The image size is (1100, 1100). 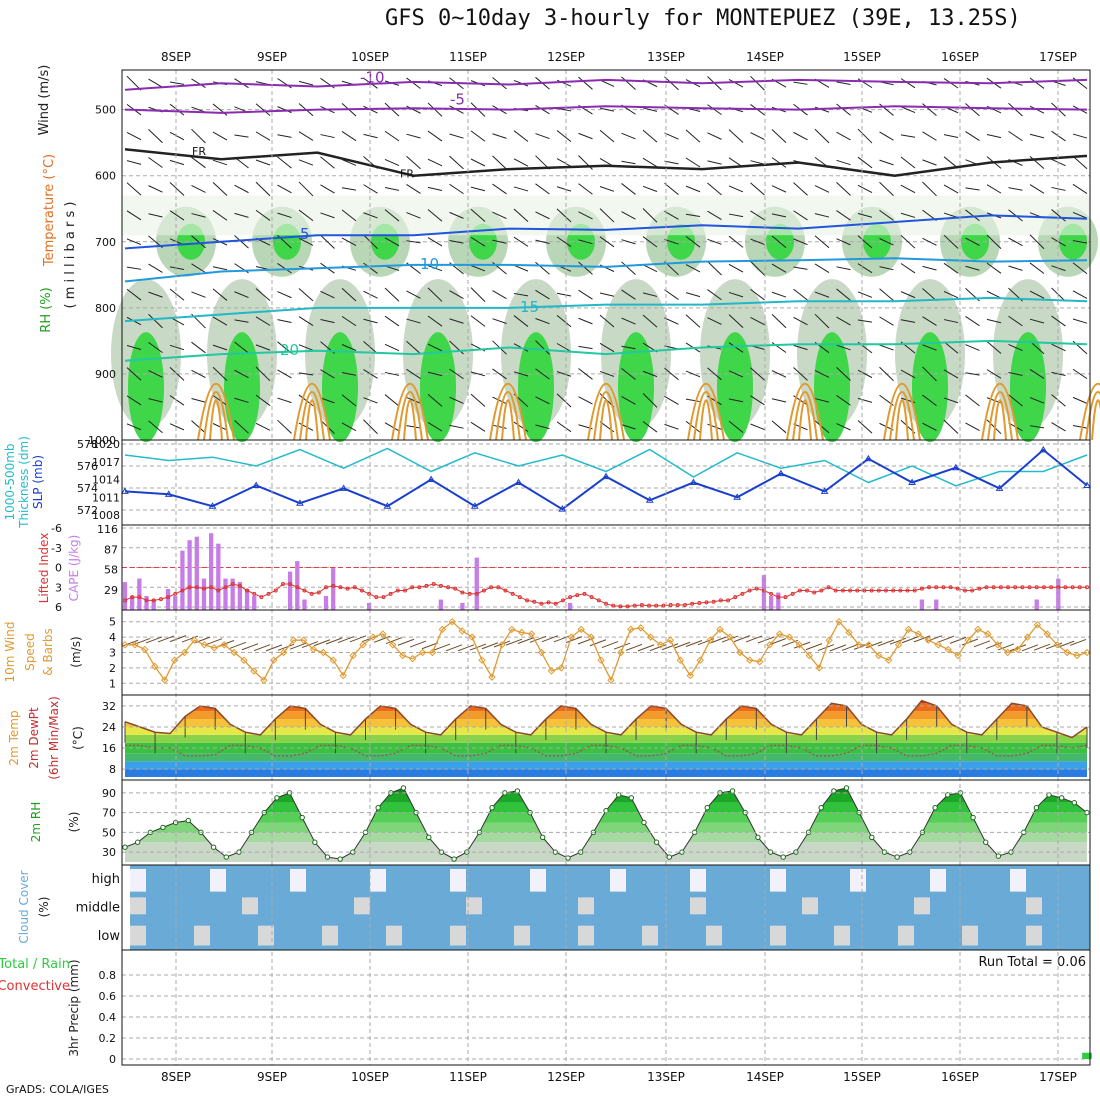 What do you see at coordinates (74, 568) in the screenshot?
I see `axis-label: CAPE (J/kg)` at bounding box center [74, 568].